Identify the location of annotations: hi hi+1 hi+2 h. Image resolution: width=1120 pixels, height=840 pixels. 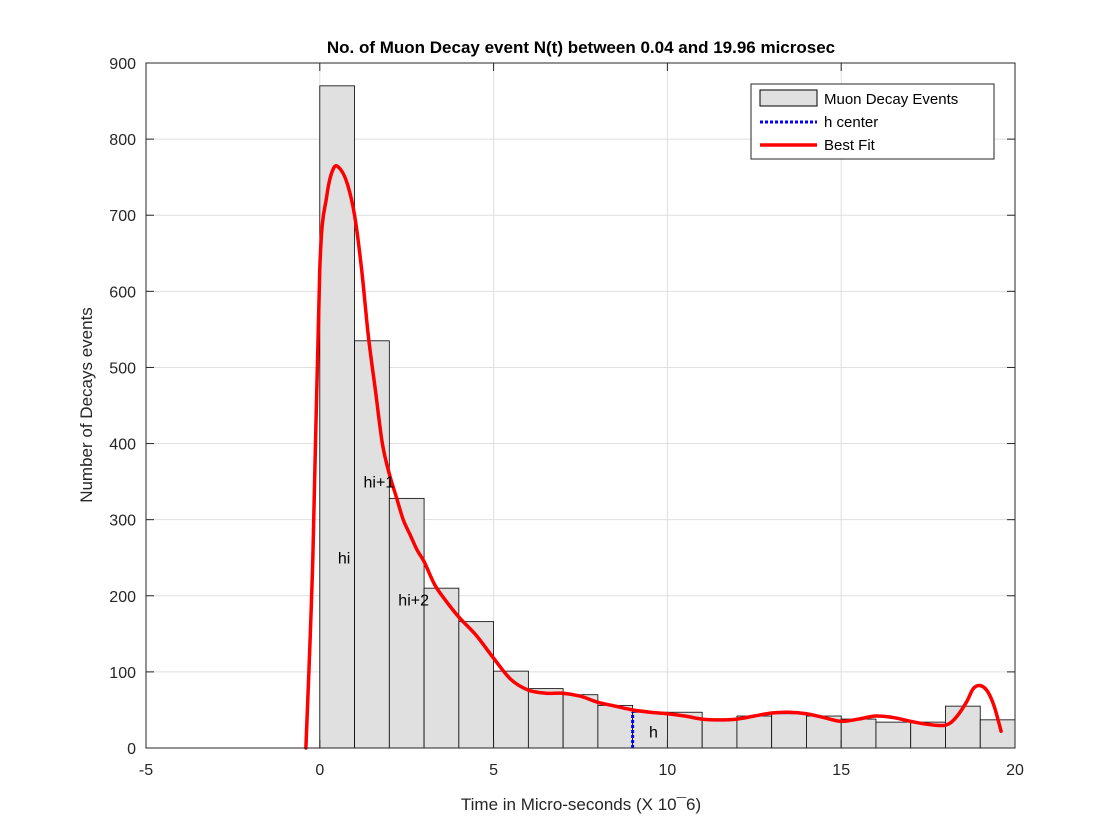
(498, 608).